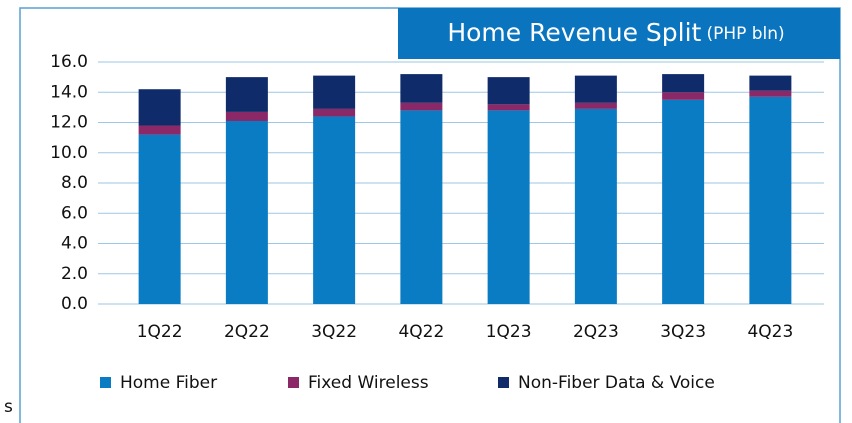 The height and width of the screenshot is (423, 852). Describe the element at coordinates (683, 332) in the screenshot. I see `x-tick-label: 3Q23` at that location.